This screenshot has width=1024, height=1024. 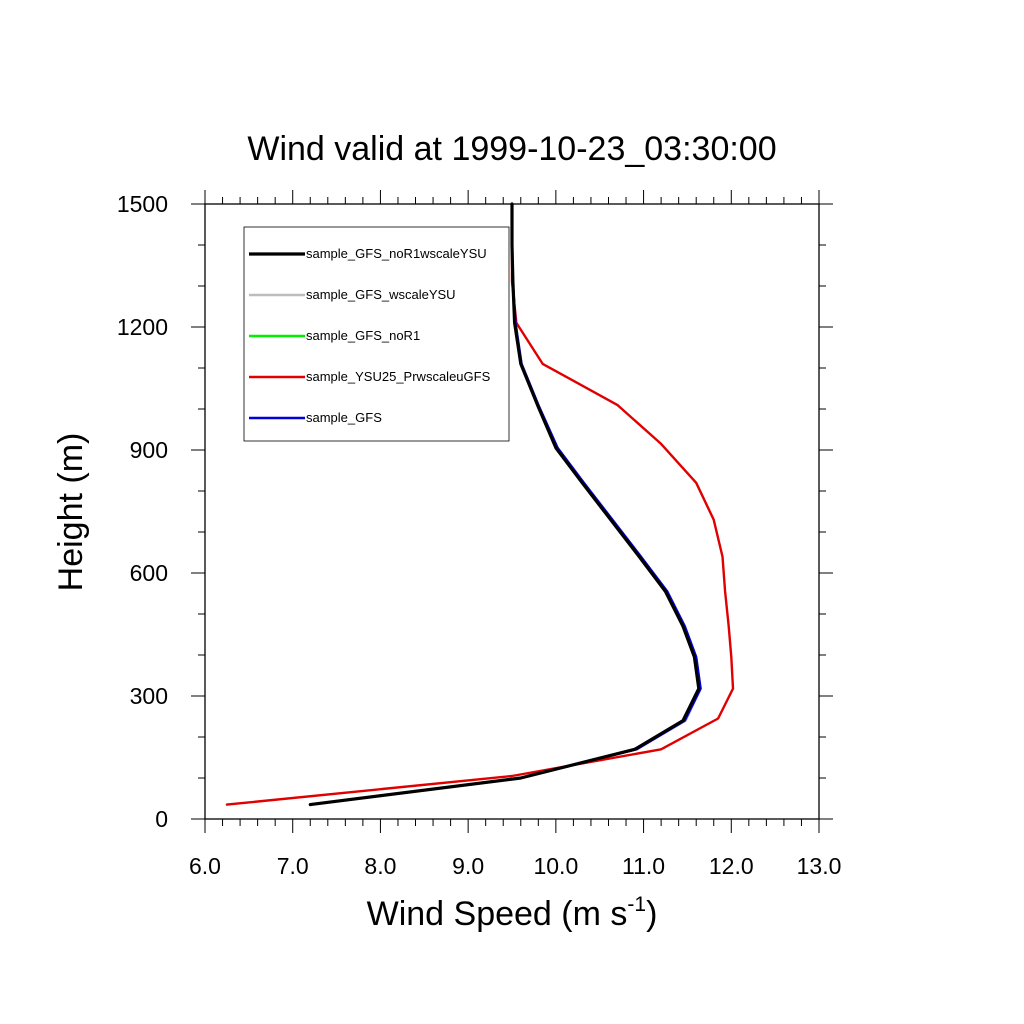 What do you see at coordinates (396, 253) in the screenshot?
I see `legend-entry-label: sample_GFS_noR1wscaleYSU` at bounding box center [396, 253].